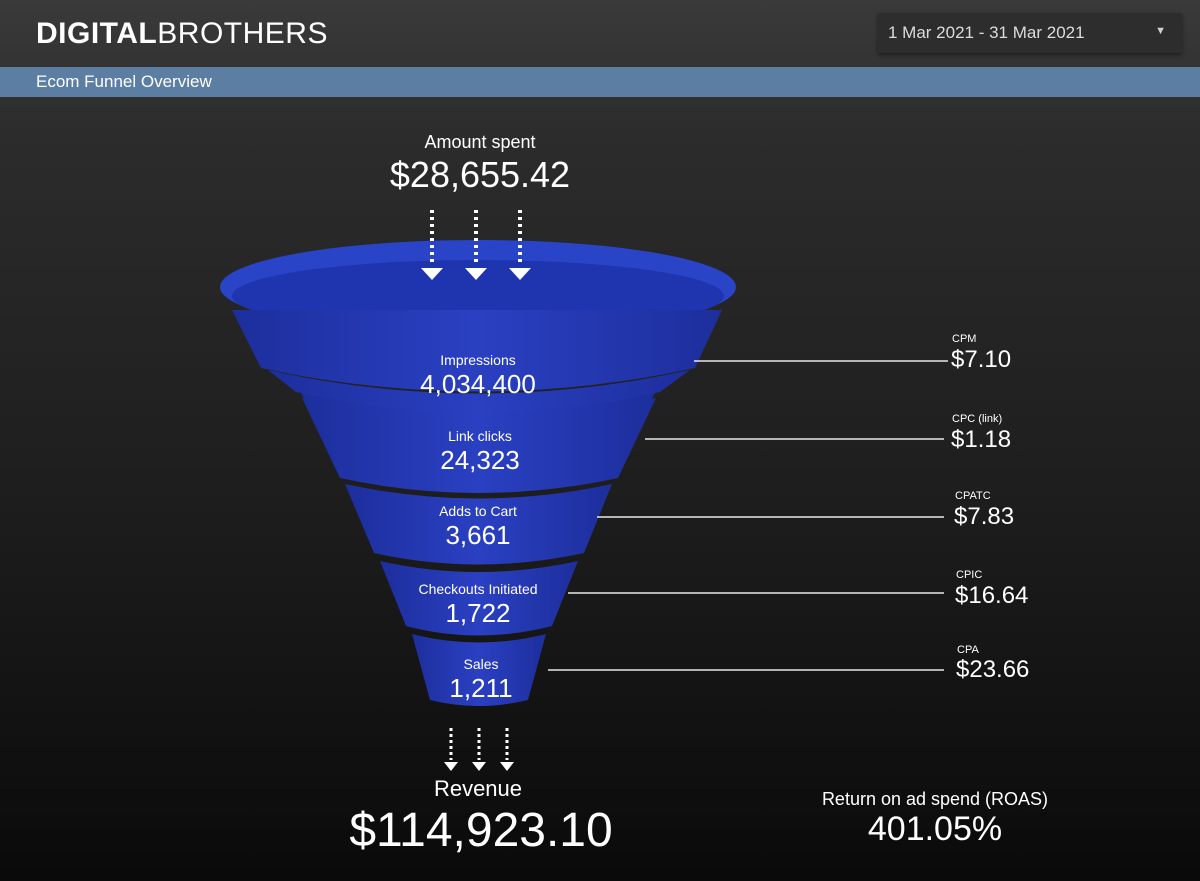 Image resolution: width=1200 pixels, height=881 pixels. I want to click on funnel-segment-2b, so click(479, 445).